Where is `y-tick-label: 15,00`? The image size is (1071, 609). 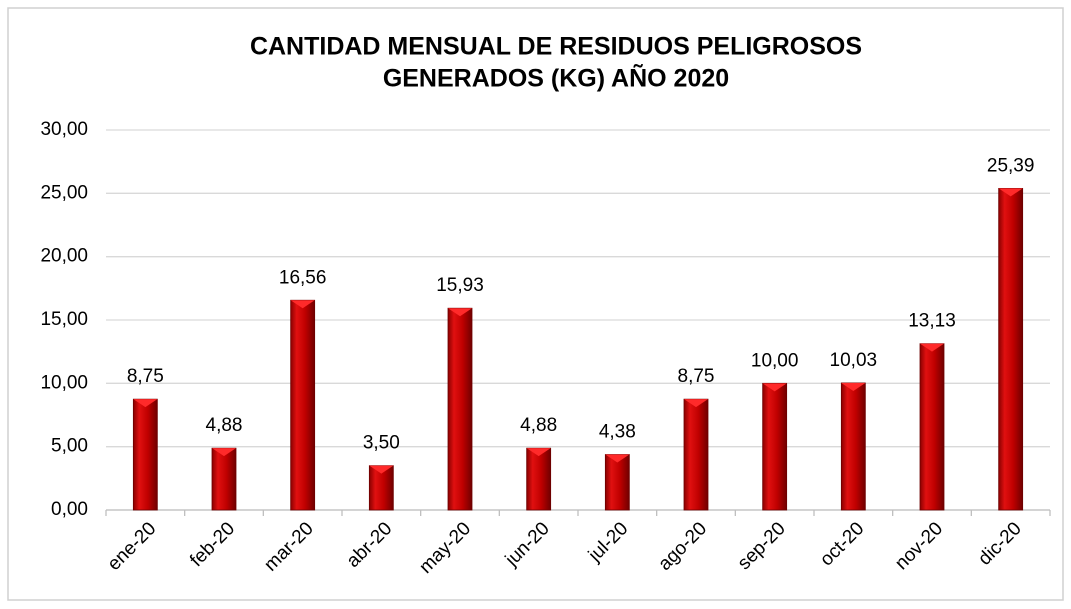 y-tick-label: 15,00 is located at coordinates (64, 319).